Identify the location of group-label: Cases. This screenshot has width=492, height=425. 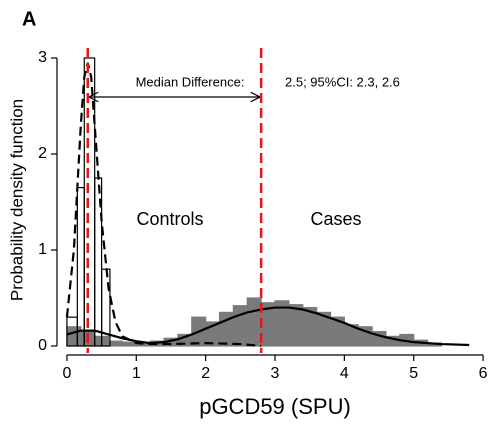
(335, 219).